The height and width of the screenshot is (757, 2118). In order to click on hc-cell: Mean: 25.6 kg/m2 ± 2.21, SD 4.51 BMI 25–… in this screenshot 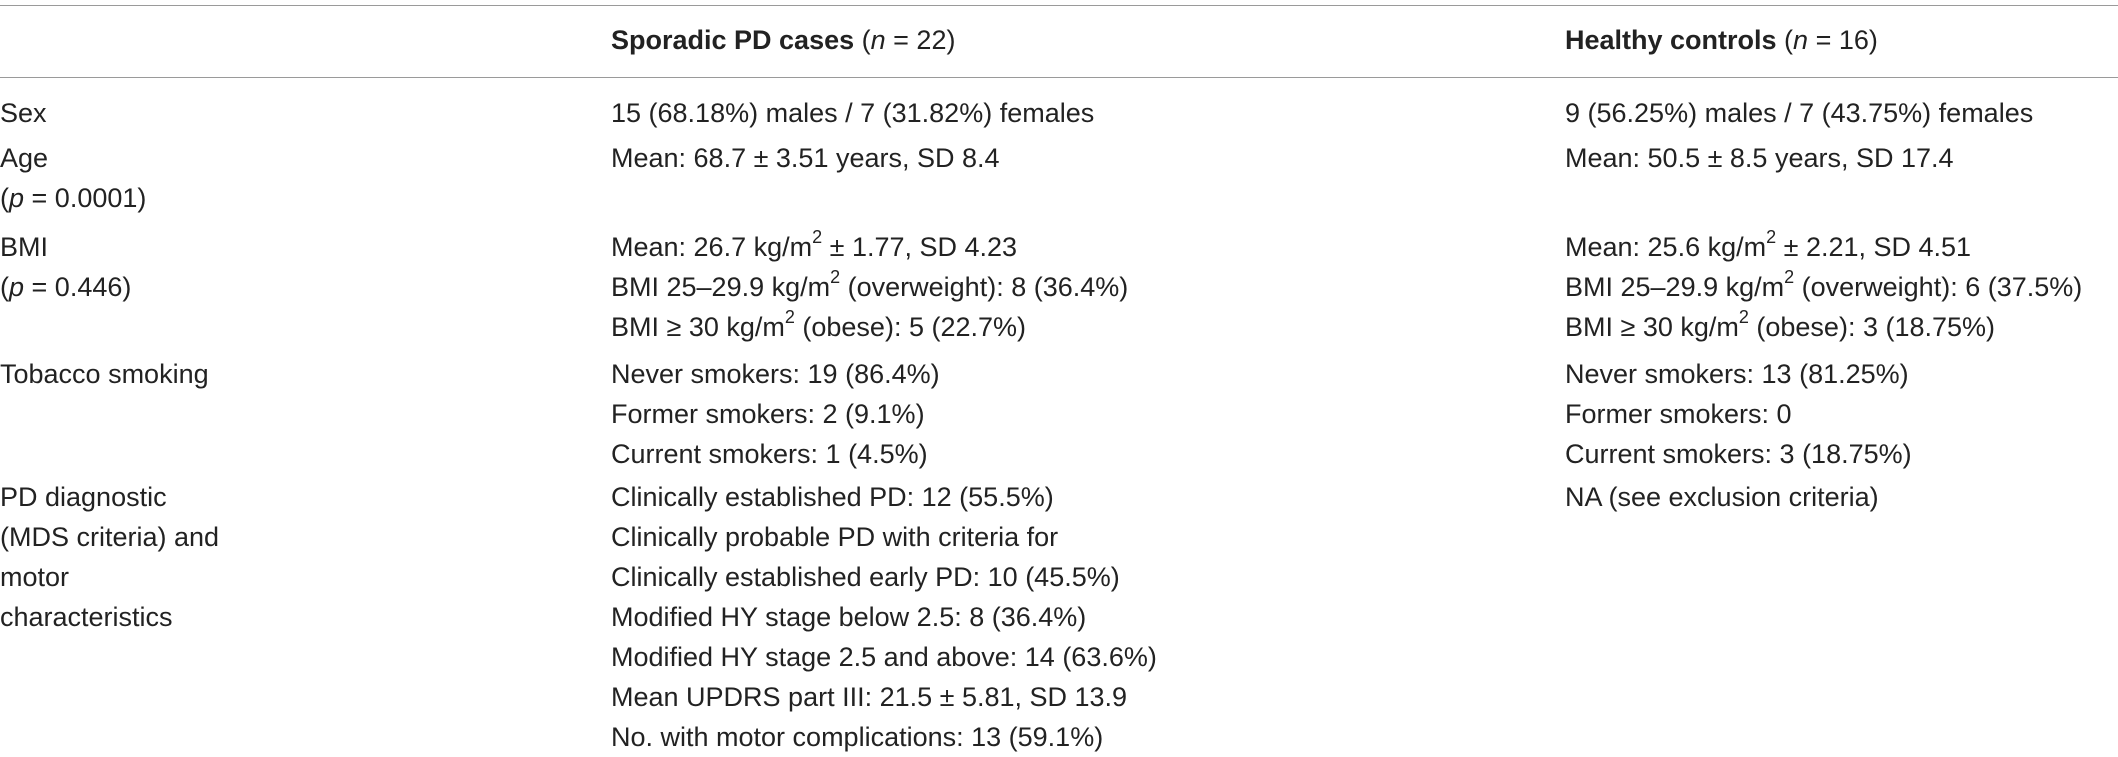, I will do `click(1824, 284)`.